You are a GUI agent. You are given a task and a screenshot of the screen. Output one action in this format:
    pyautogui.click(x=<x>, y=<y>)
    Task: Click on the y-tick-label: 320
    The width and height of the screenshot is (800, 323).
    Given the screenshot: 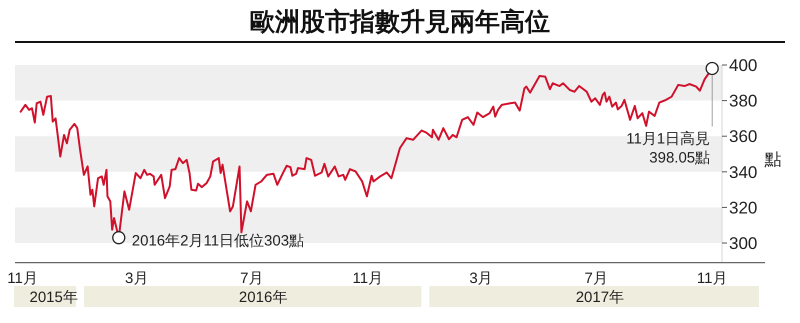 What is the action you would take?
    pyautogui.click(x=743, y=208)
    